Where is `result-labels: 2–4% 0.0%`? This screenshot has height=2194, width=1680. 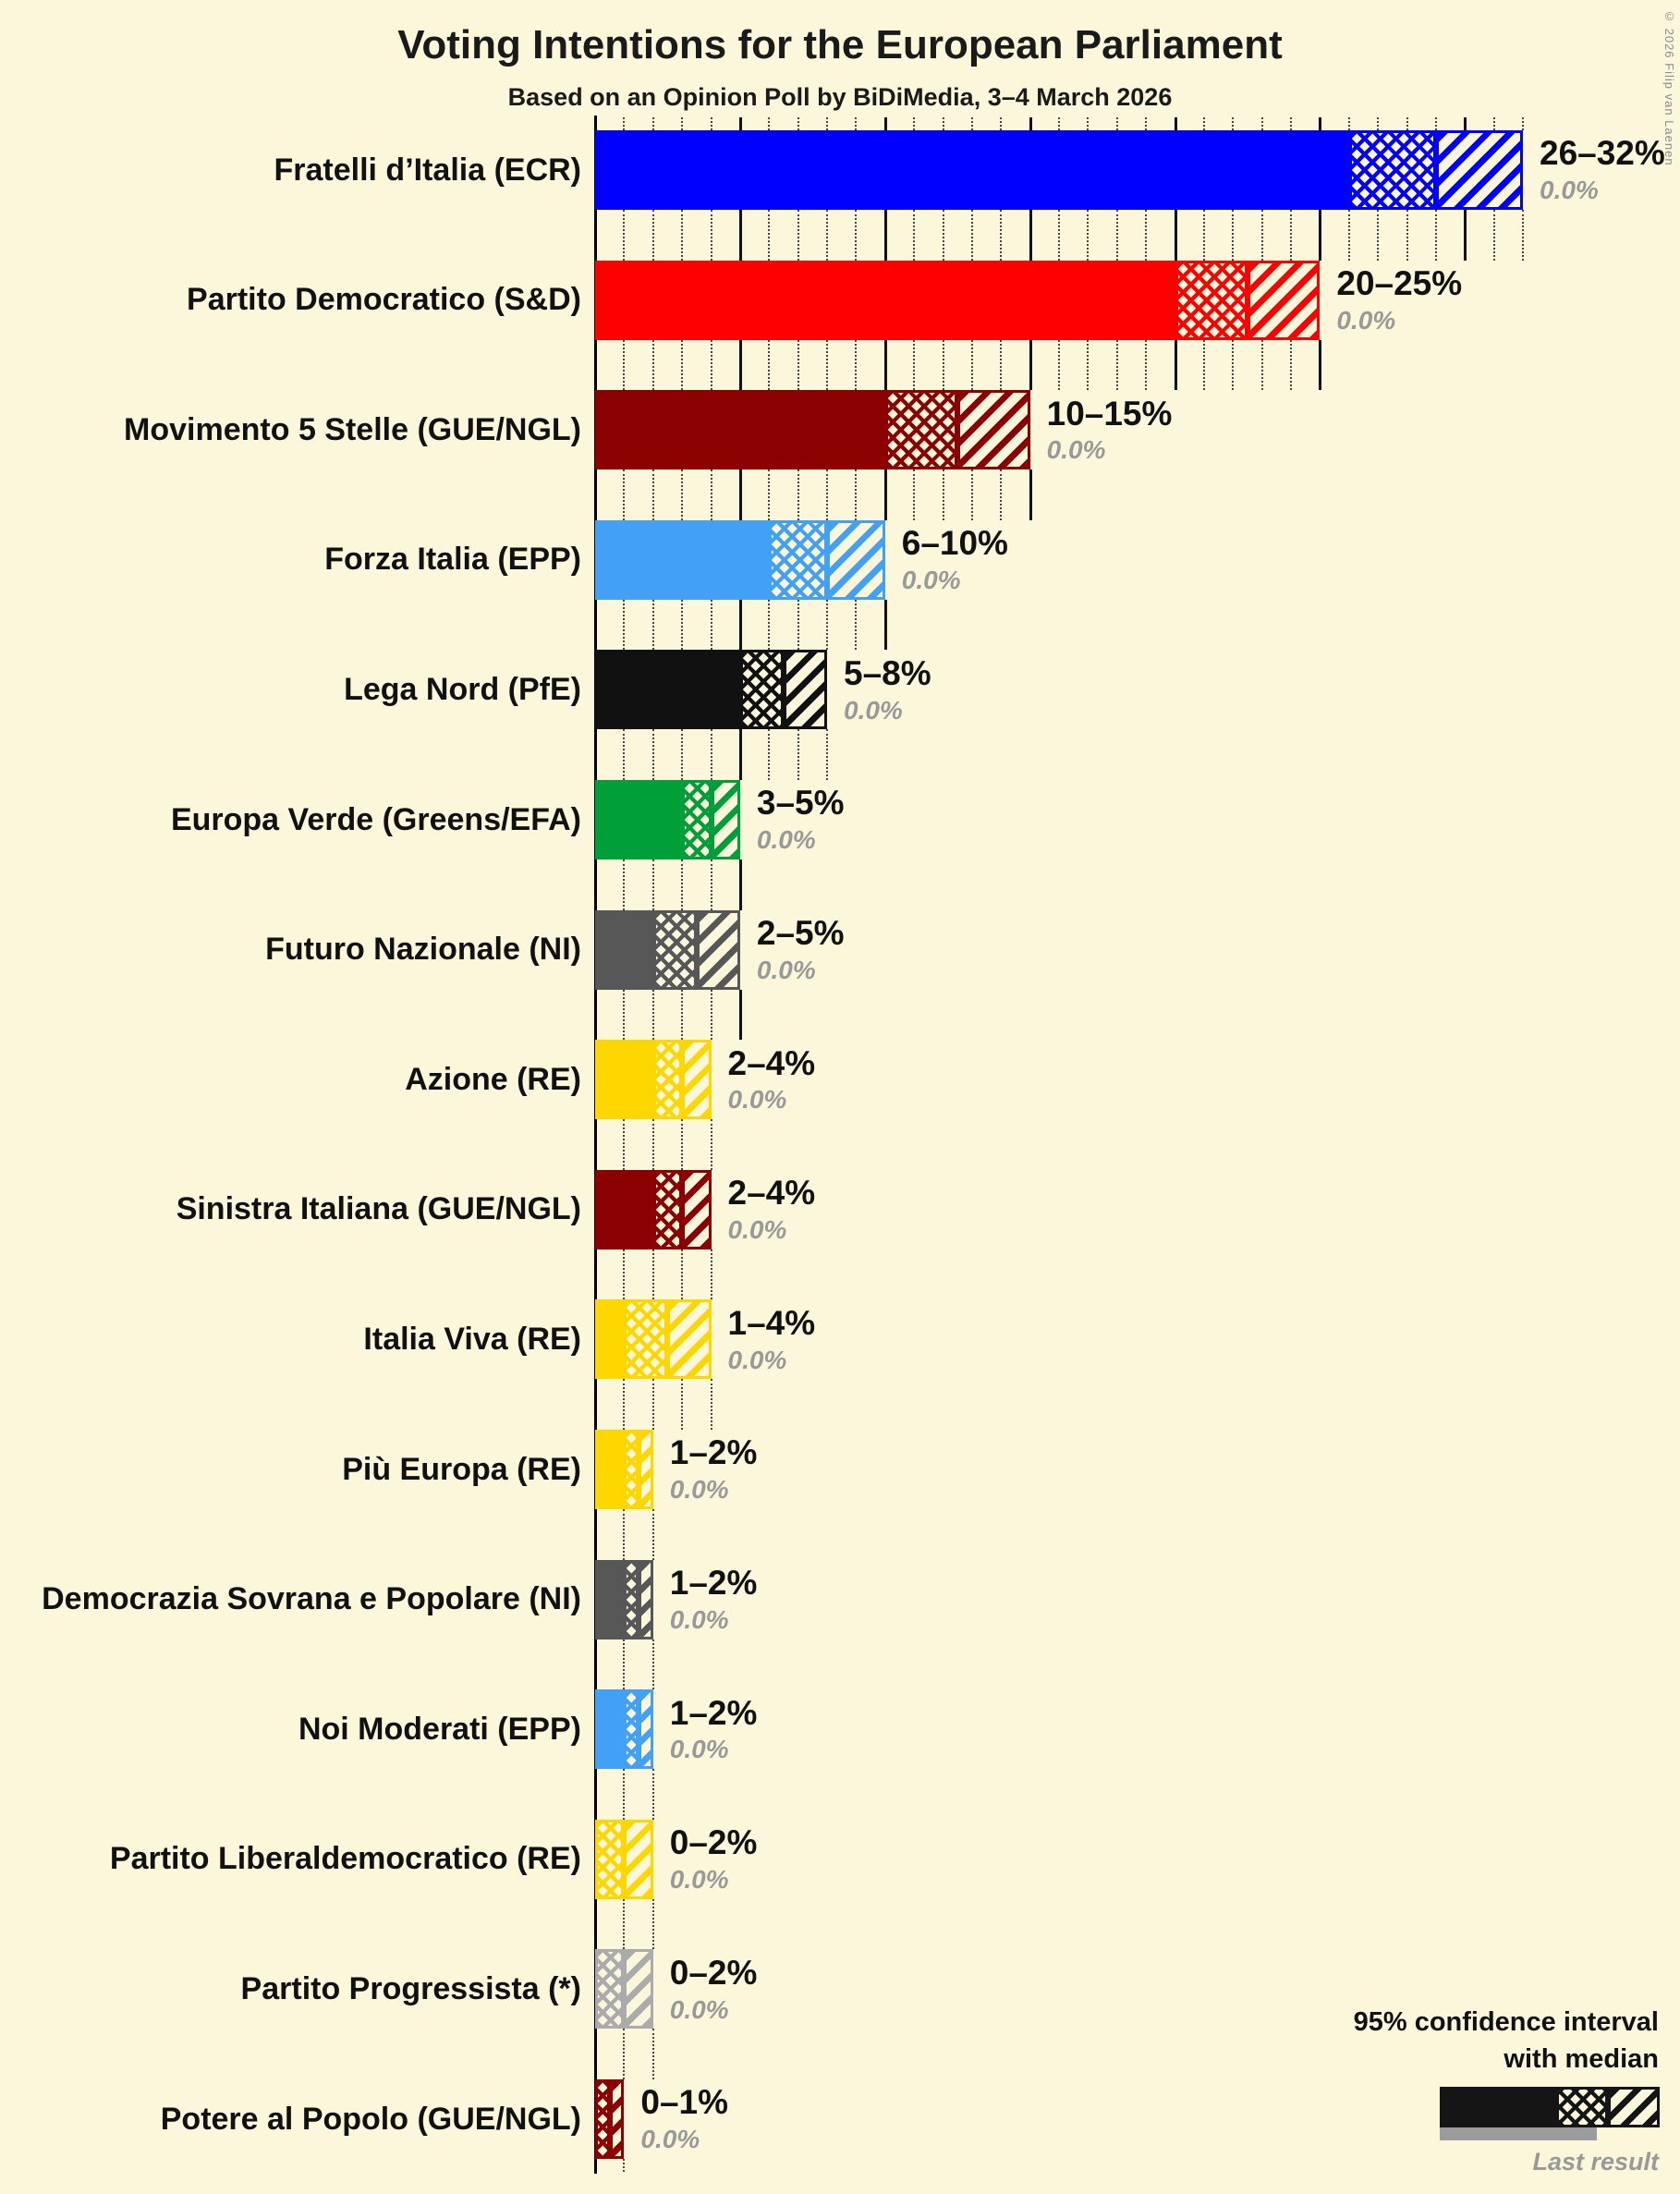
result-labels: 2–4% 0.0% is located at coordinates (772, 1209).